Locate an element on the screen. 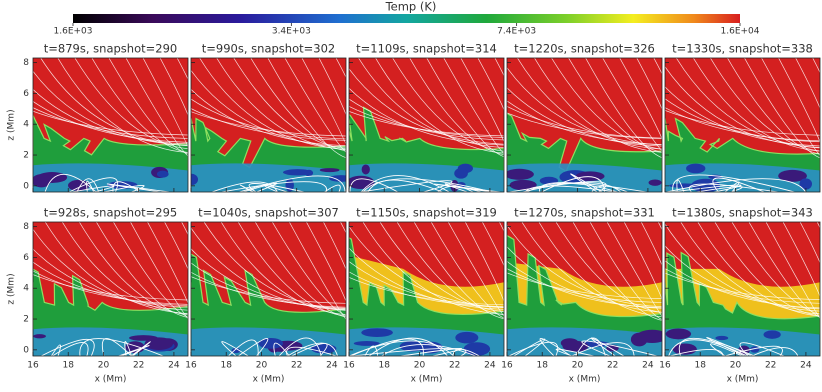  panel-title: t=1109s, snapshot=314 is located at coordinates (426, 49).